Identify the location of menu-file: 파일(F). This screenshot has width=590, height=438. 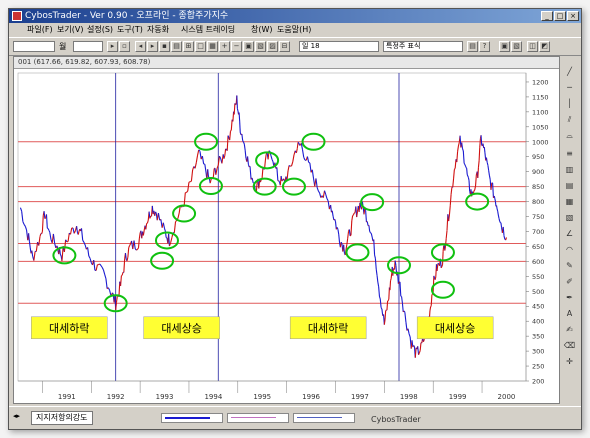
(40, 29).